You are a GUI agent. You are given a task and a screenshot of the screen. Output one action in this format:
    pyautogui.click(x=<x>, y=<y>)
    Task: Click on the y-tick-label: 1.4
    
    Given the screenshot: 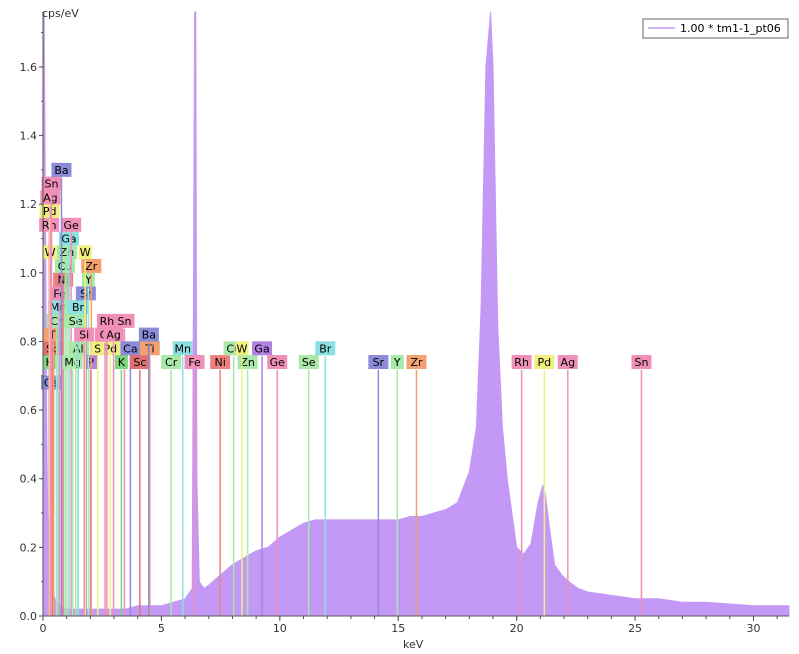 What is the action you would take?
    pyautogui.click(x=29, y=136)
    